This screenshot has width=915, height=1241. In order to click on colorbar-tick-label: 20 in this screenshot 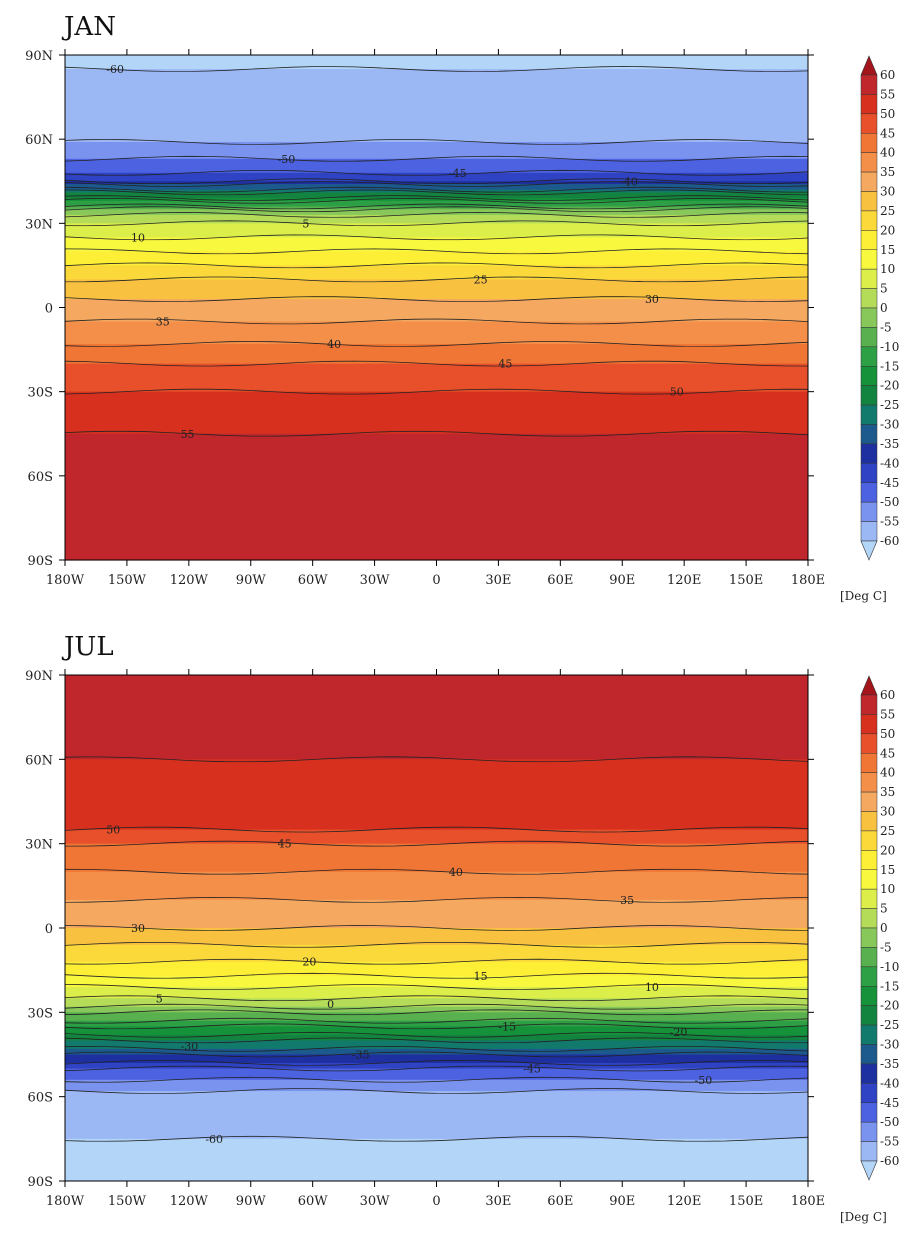, I will do `click(887, 850)`.